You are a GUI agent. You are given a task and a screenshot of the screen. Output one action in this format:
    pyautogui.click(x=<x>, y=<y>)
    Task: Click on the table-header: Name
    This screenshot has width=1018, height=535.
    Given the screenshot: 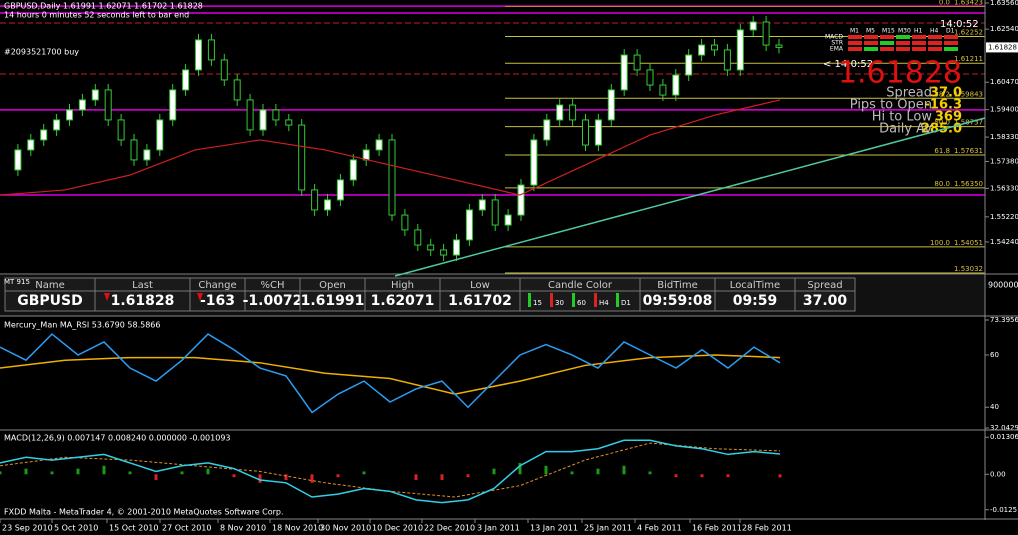 What is the action you would take?
    pyautogui.click(x=50, y=285)
    